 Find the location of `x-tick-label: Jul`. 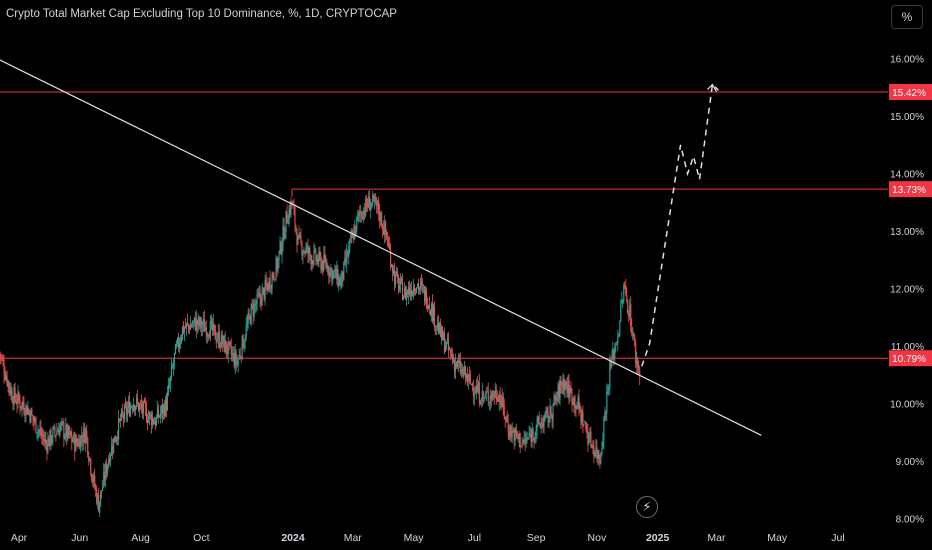

x-tick-label: Jul is located at coordinates (474, 538).